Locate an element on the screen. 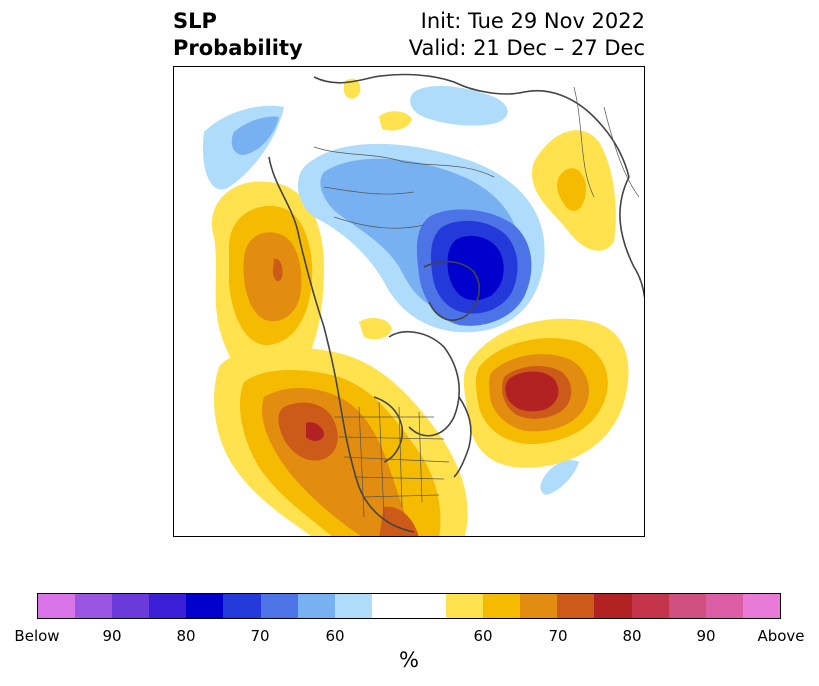  colorbar is located at coordinates (409, 606).